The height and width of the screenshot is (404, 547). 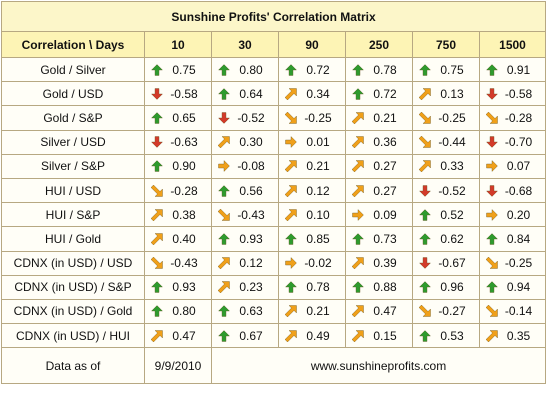 I want to click on correlation-cell: -0.70, so click(x=512, y=142).